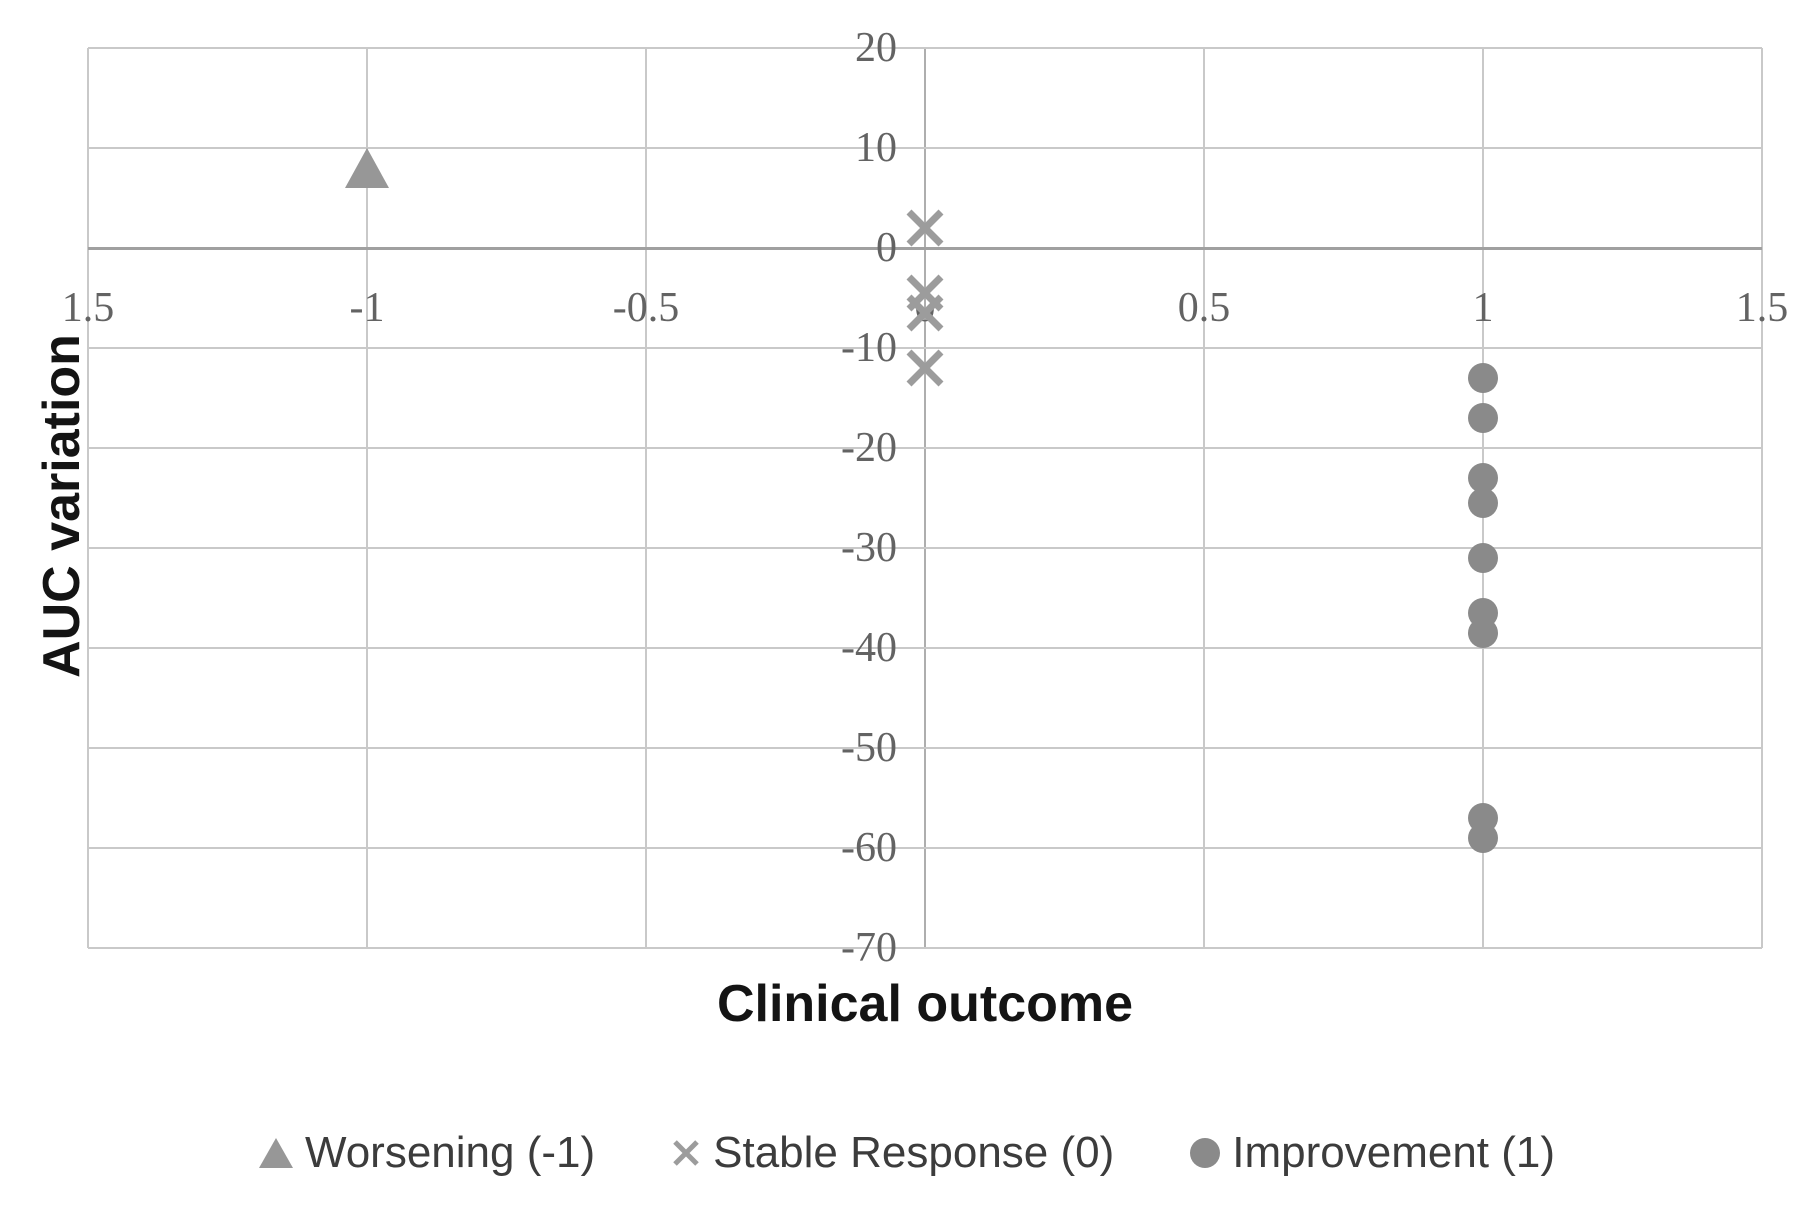 This screenshot has height=1209, width=1814. Describe the element at coordinates (869, 448) in the screenshot. I see `y-tick-label: -20` at that location.